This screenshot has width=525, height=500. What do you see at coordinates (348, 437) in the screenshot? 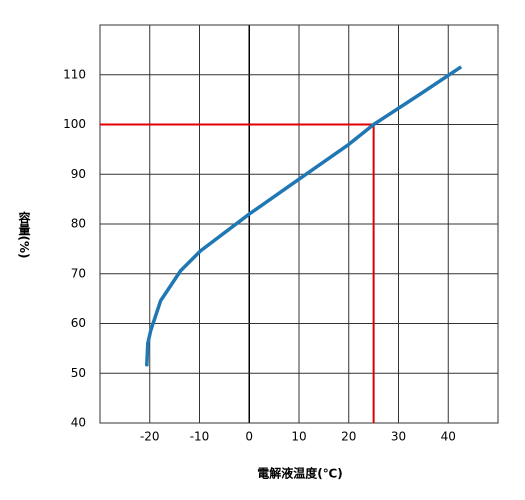
I see `x-tick-label: 20` at bounding box center [348, 437].